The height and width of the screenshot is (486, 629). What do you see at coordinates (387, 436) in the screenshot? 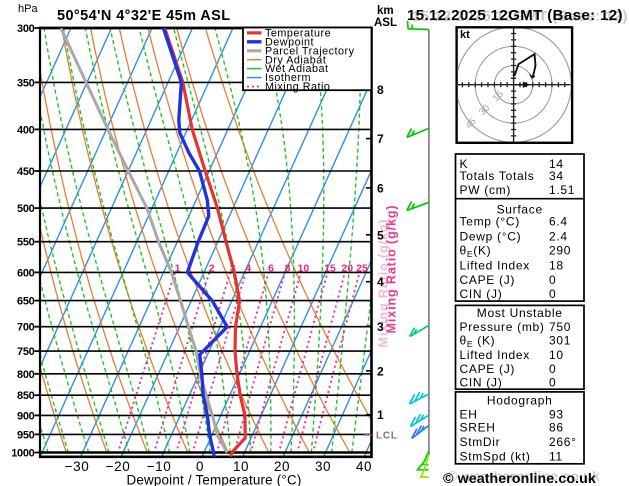
I see `svg-text: LCL` at bounding box center [387, 436].